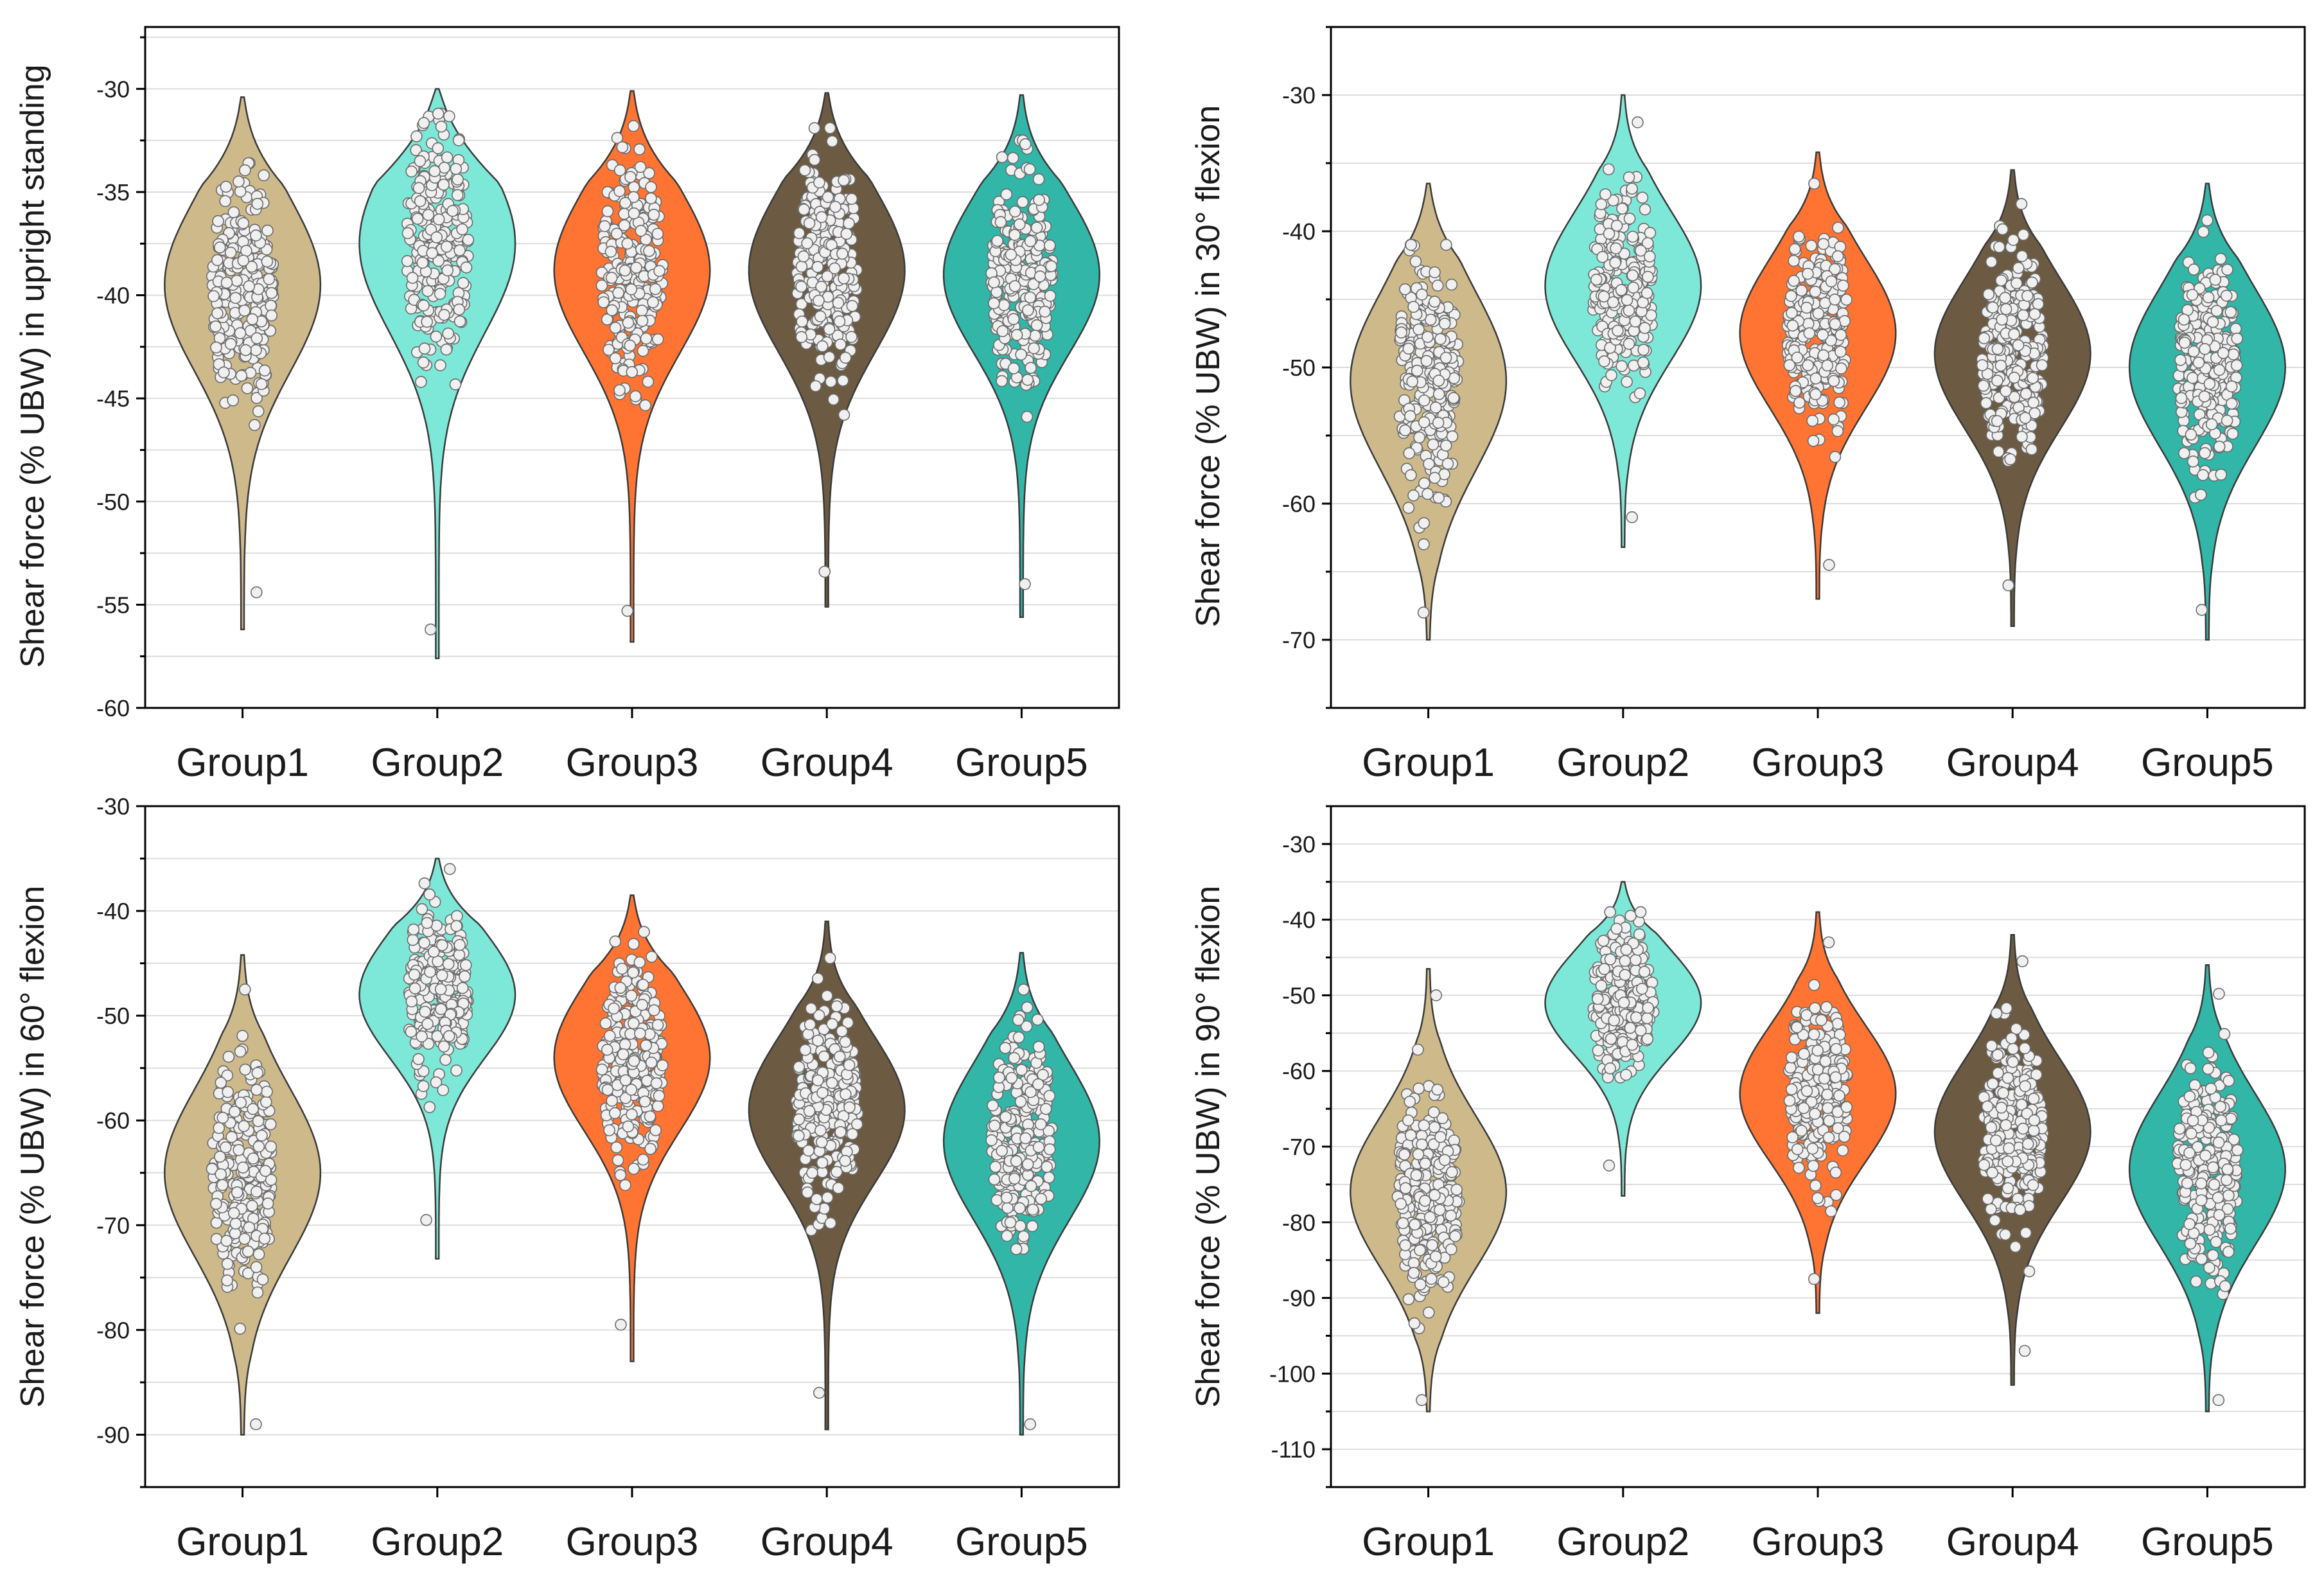 Image resolution: width=2324 pixels, height=1595 pixels. Describe the element at coordinates (113, 1435) in the screenshot. I see `y-tick-label: -90` at that location.